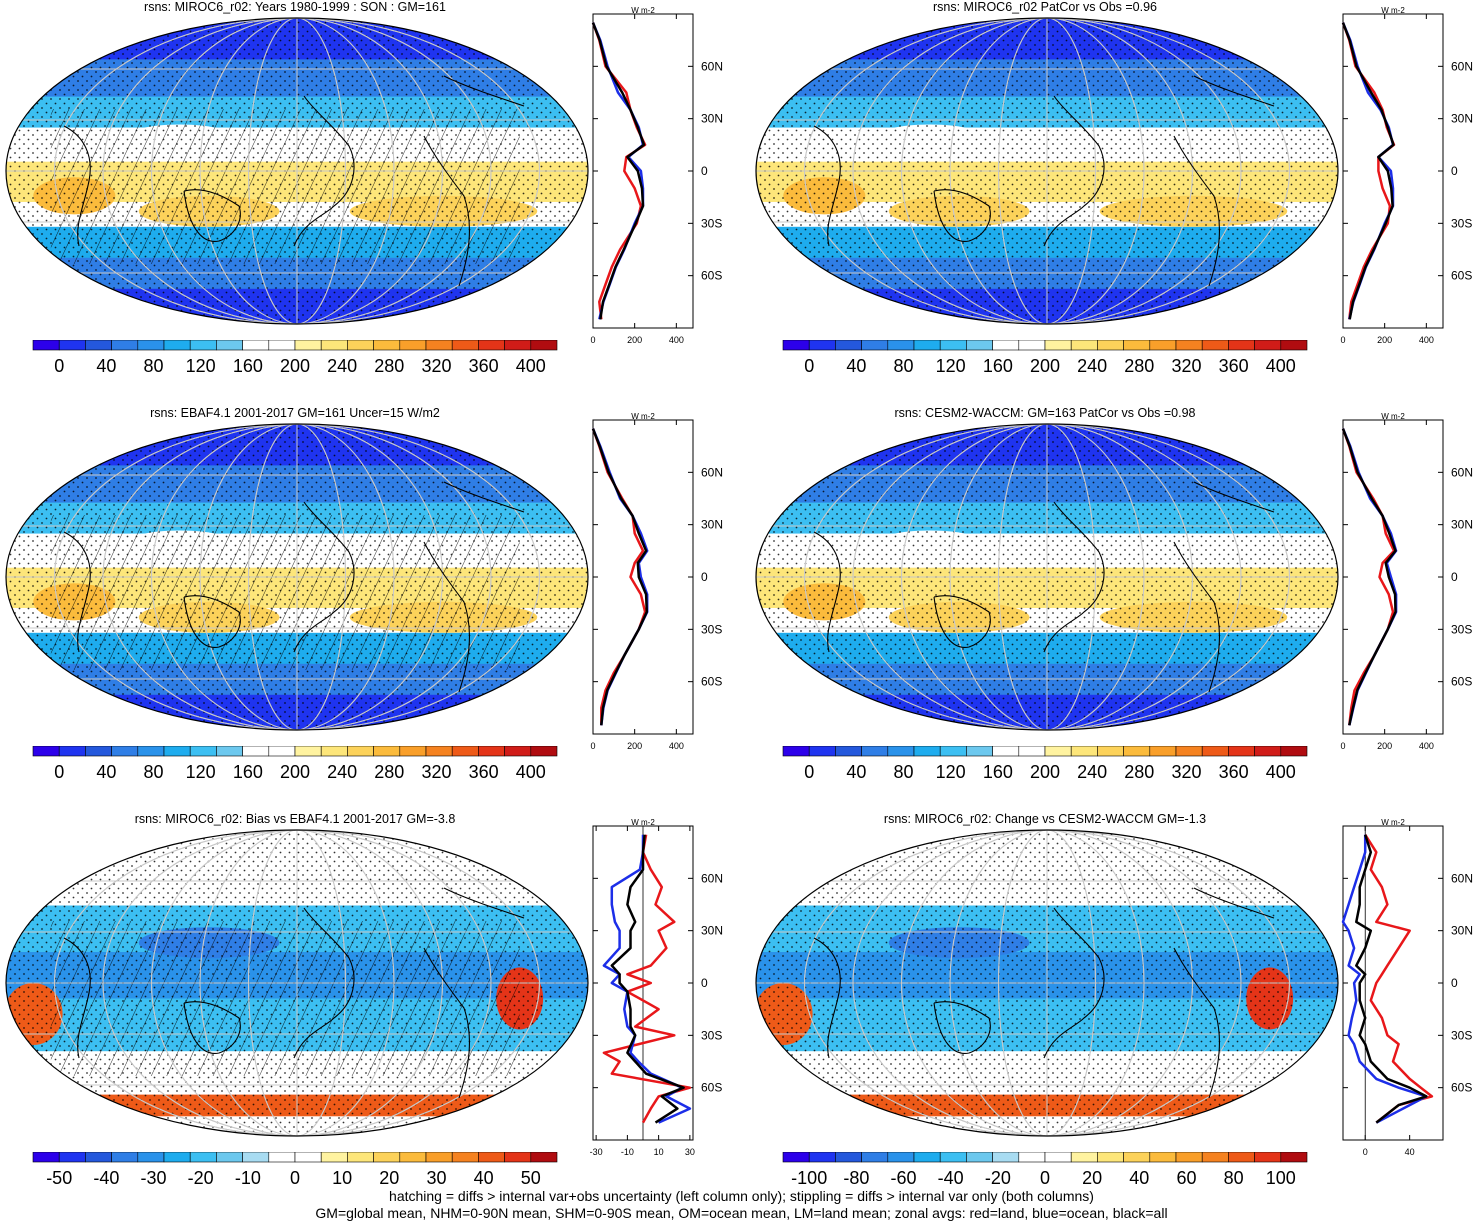 The width and height of the screenshot is (1483, 1222). What do you see at coordinates (154, 1178) in the screenshot?
I see `colorbar-tick-label: -30` at bounding box center [154, 1178].